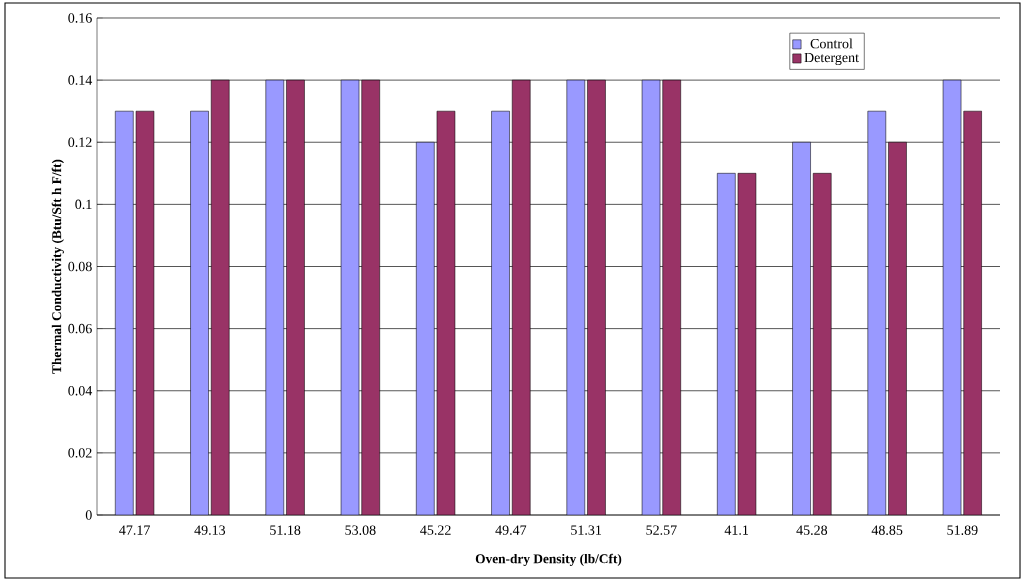  I want to click on legend-label: Control, so click(831, 43).